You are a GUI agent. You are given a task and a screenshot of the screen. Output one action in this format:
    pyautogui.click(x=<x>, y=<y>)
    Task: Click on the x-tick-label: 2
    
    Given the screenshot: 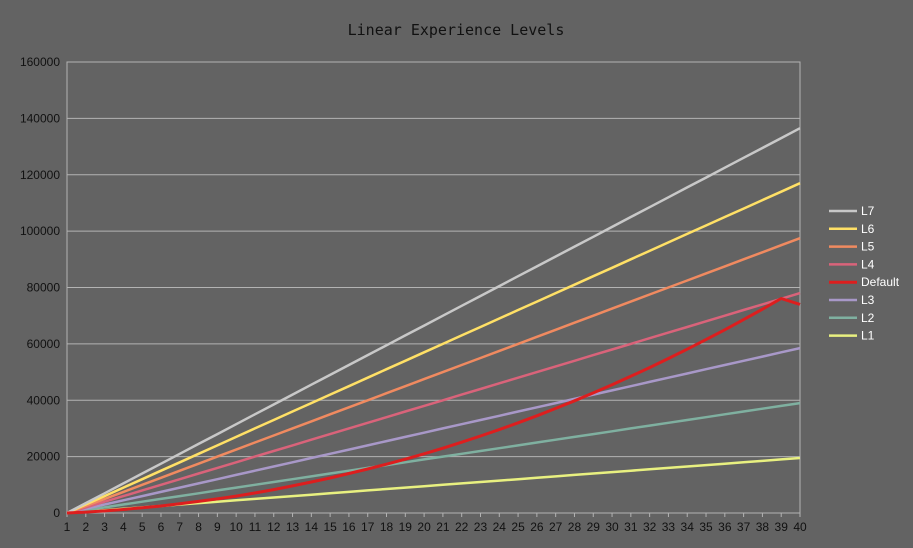 What is the action you would take?
    pyautogui.click(x=85, y=527)
    